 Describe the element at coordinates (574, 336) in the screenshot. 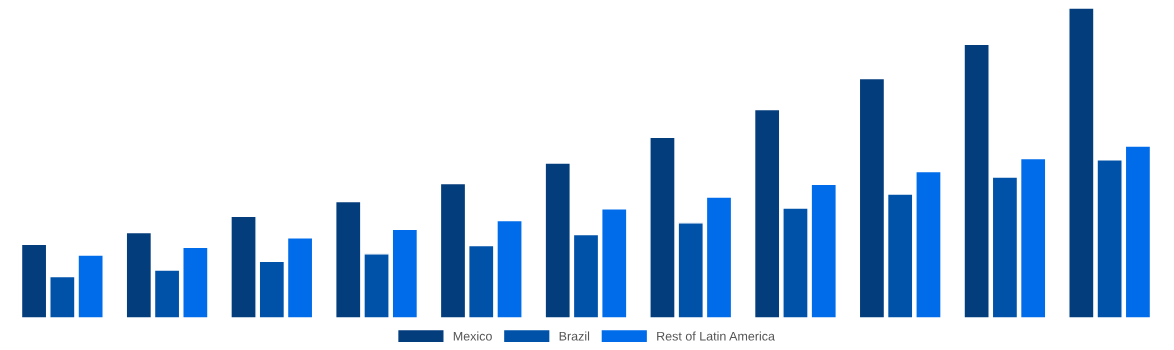

I see `legend-label: Brazil` at that location.